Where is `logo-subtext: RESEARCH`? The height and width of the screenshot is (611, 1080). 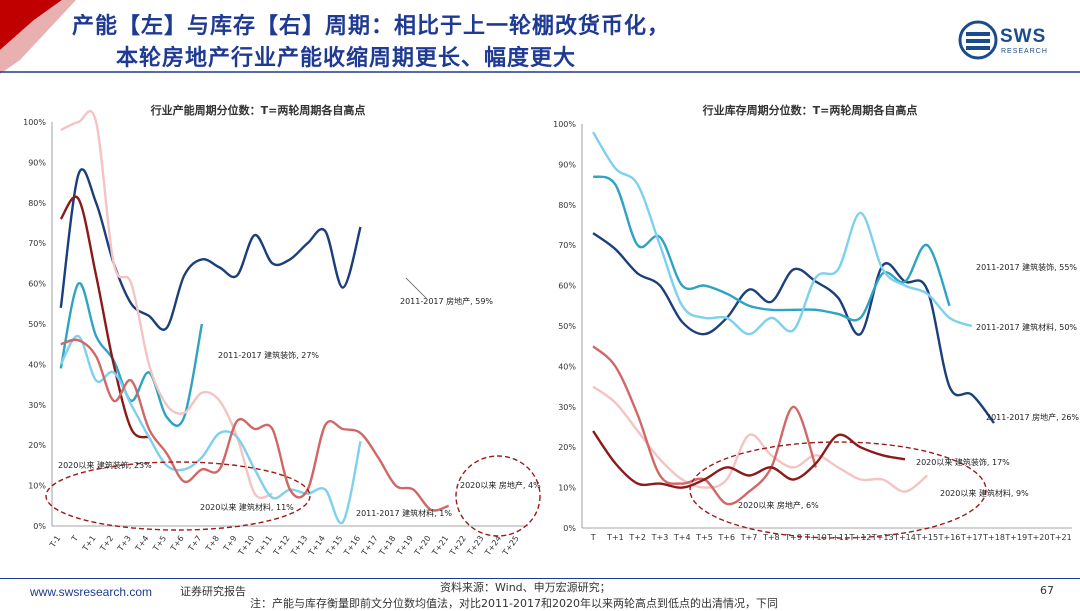 logo-subtext: RESEARCH is located at coordinates (1024, 51).